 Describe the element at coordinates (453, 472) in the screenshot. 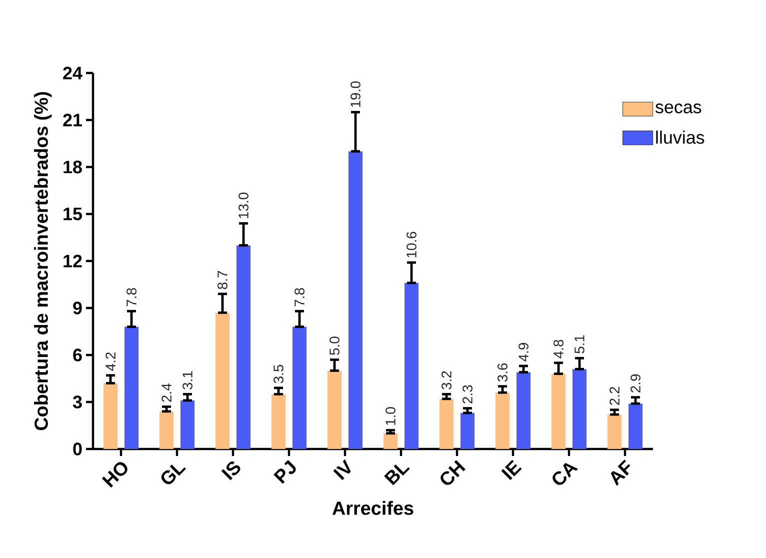

I see `x-tick-label: CH` at that location.